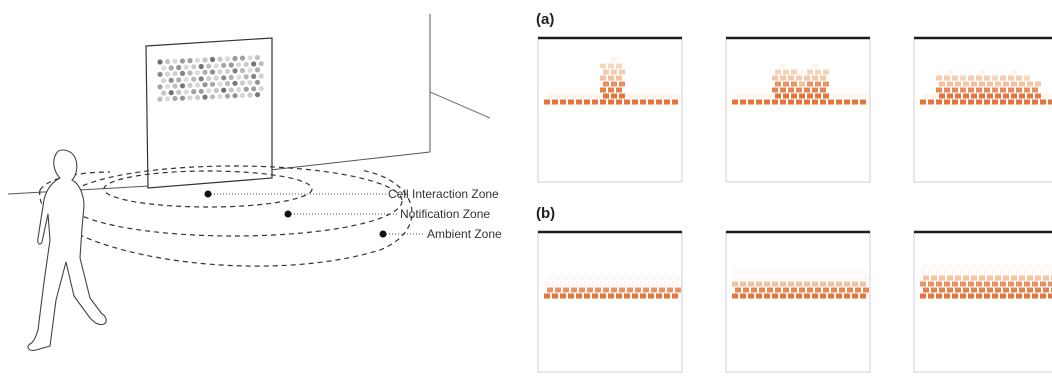  Describe the element at coordinates (226, 218) in the screenshot. I see `ambient-zone-ring` at that location.